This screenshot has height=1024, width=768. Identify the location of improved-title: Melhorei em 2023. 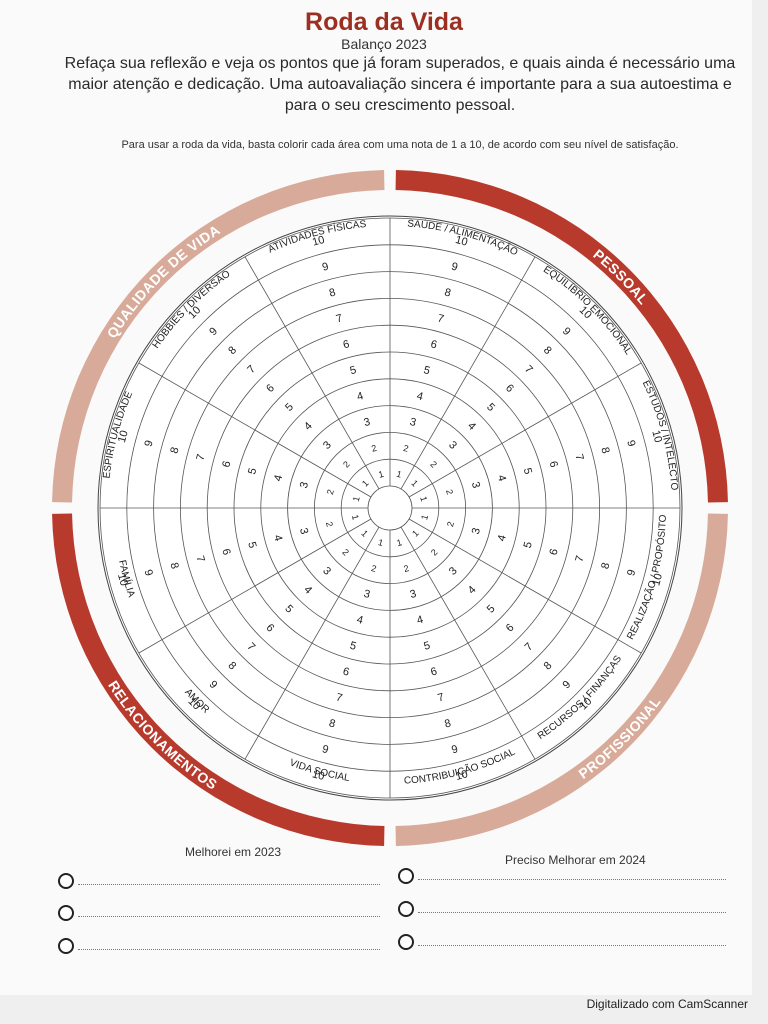
(233, 852).